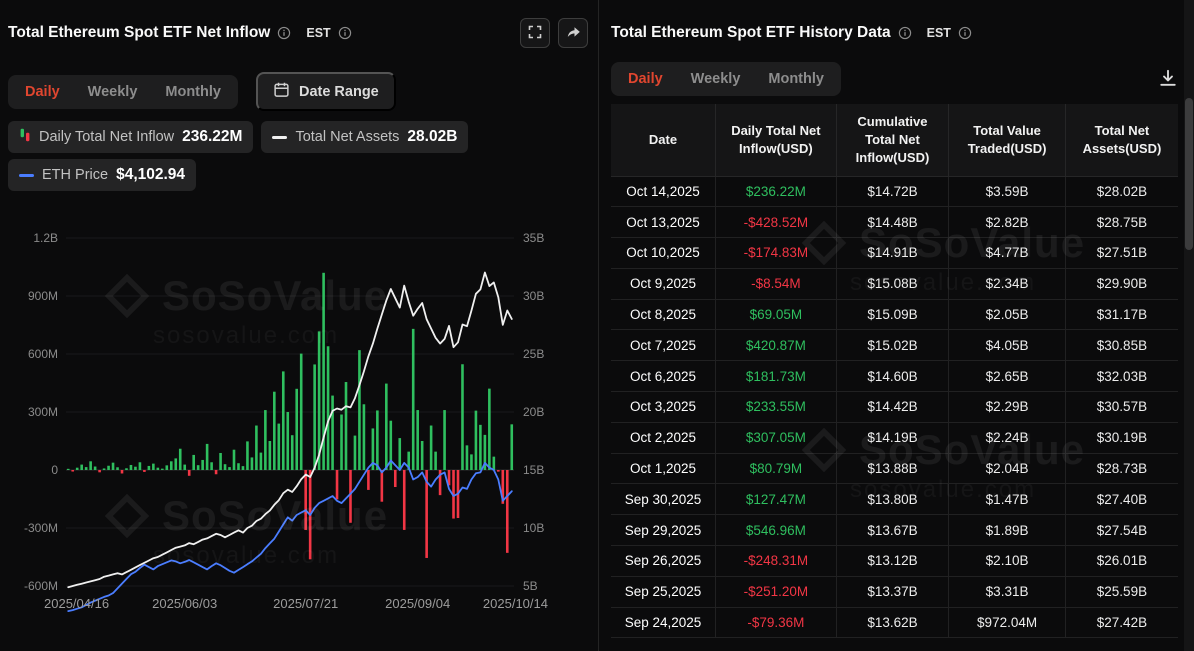  I want to click on cell-cumulative-inflow: $15.02B, so click(892, 345).